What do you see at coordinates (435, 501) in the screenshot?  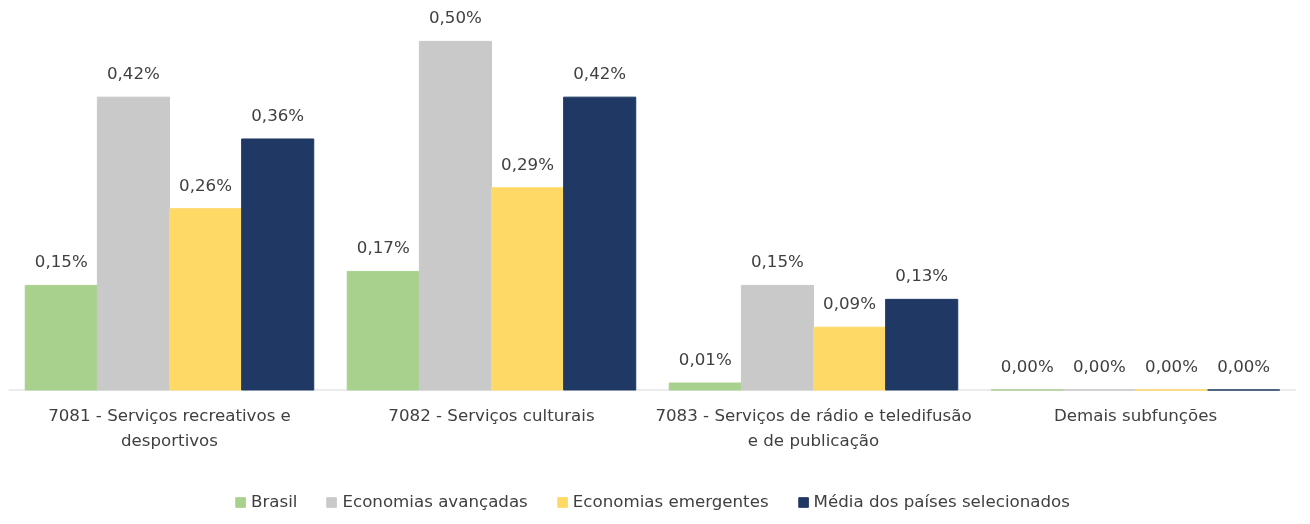 I see `legend-label: Economias avançadas` at bounding box center [435, 501].